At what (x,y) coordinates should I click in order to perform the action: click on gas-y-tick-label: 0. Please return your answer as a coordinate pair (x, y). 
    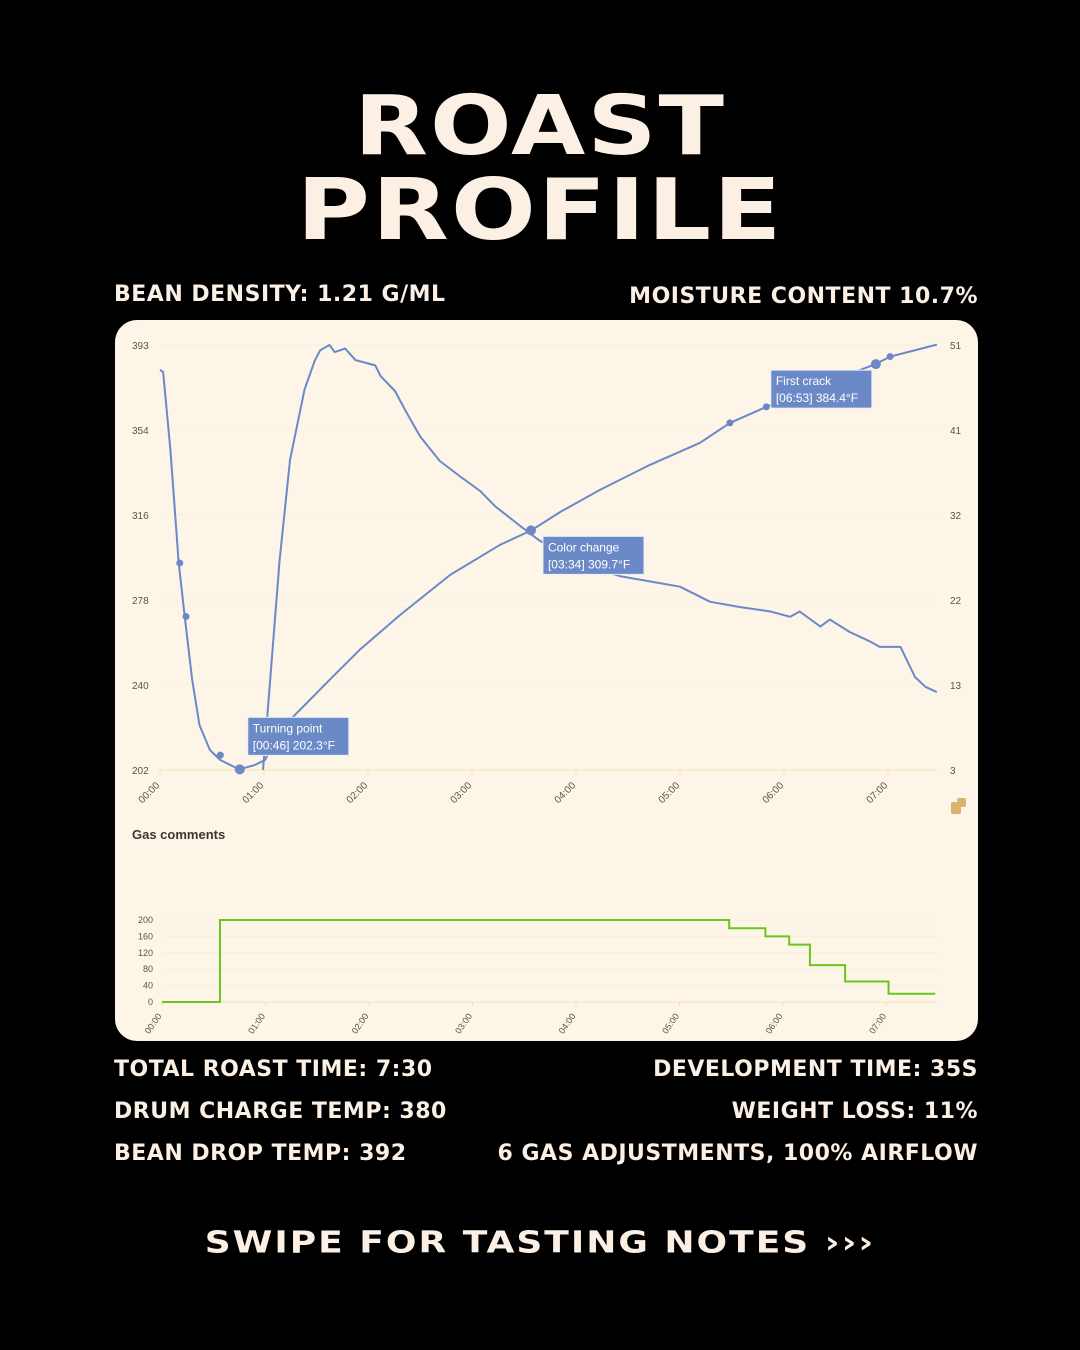
    Looking at the image, I should click on (150, 1002).